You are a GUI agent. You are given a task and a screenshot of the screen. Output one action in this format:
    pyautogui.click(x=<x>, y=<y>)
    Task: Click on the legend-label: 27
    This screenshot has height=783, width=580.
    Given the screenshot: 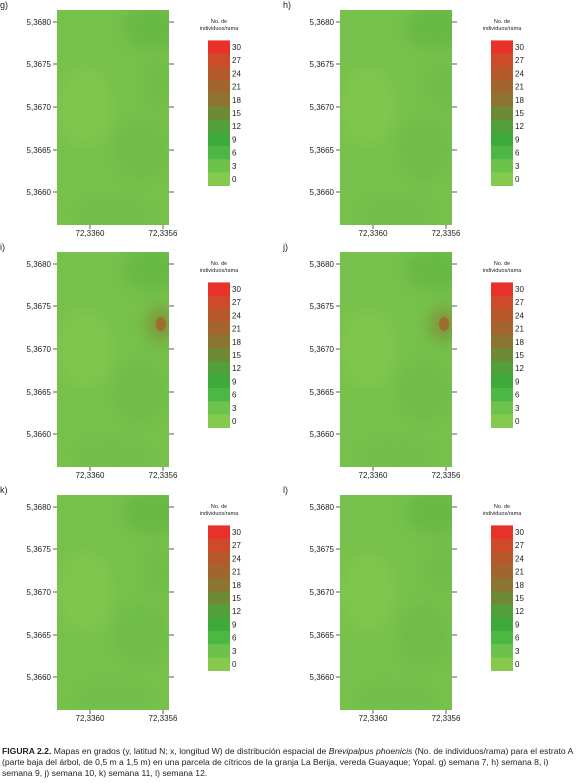 What is the action you would take?
    pyautogui.click(x=236, y=302)
    